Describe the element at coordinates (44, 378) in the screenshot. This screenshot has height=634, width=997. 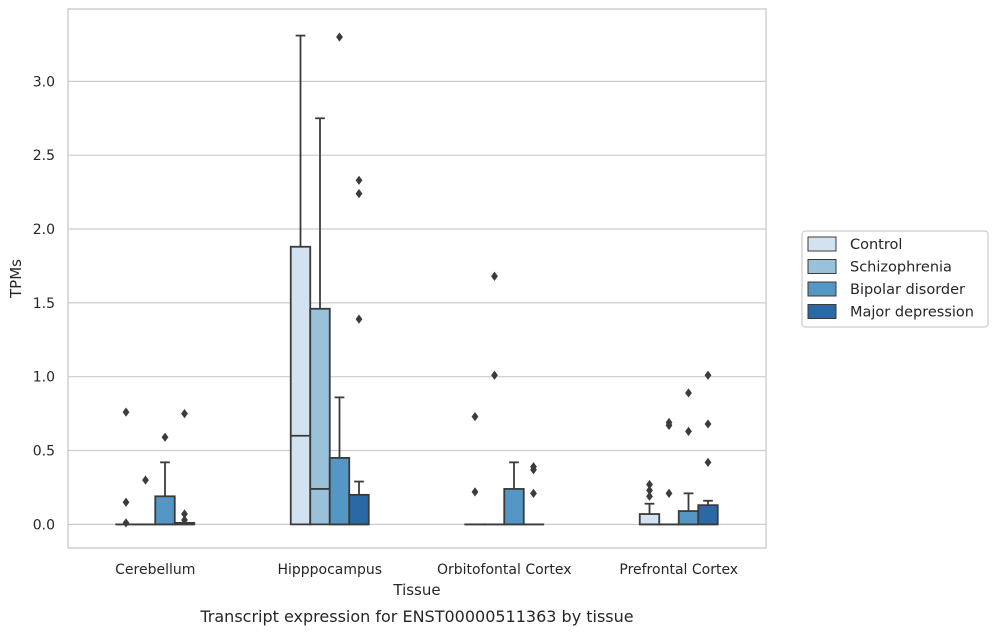
I see `y-tick-label: 1.0` at that location.